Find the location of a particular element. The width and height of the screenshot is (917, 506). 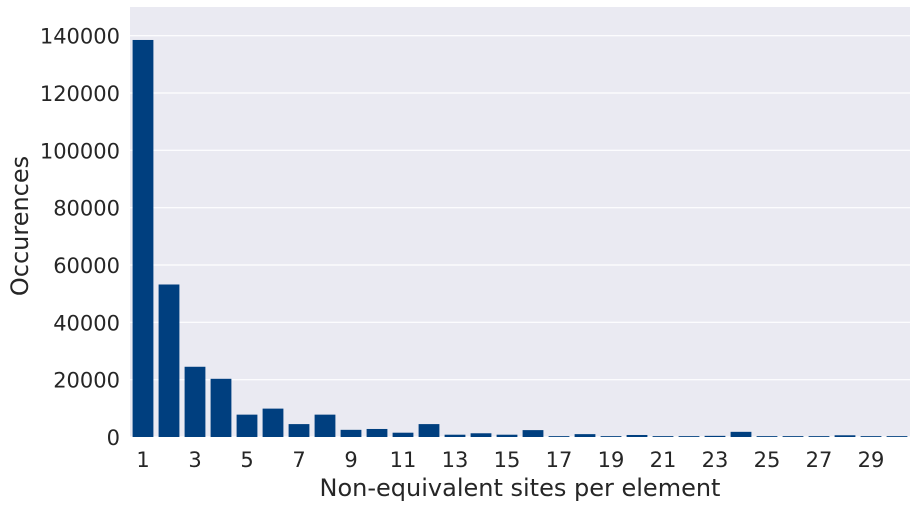

x-axis-ticks: 1 3 5 7 9 11 13 15 17 19 21 23 25 27 29 is located at coordinates (510, 460).